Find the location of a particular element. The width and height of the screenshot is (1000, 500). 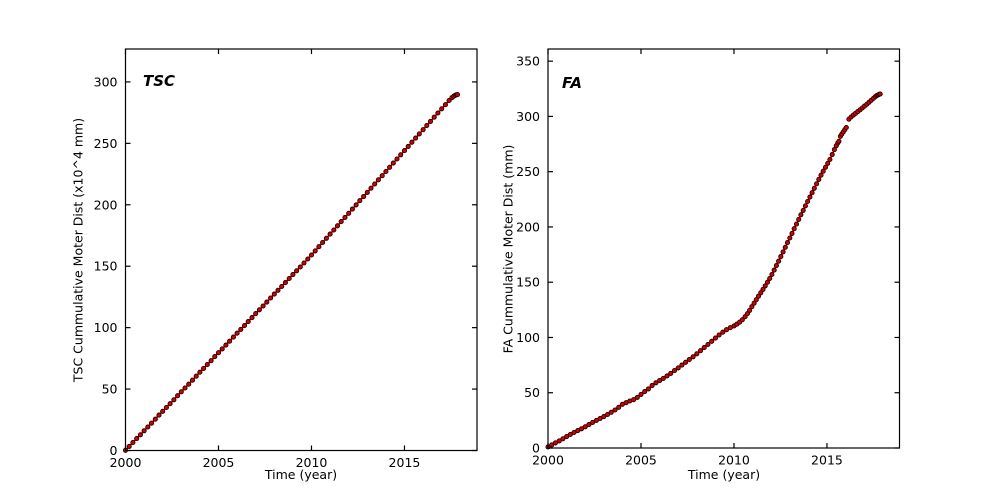

fa-x-tick-label: 2000 is located at coordinates (548, 460).